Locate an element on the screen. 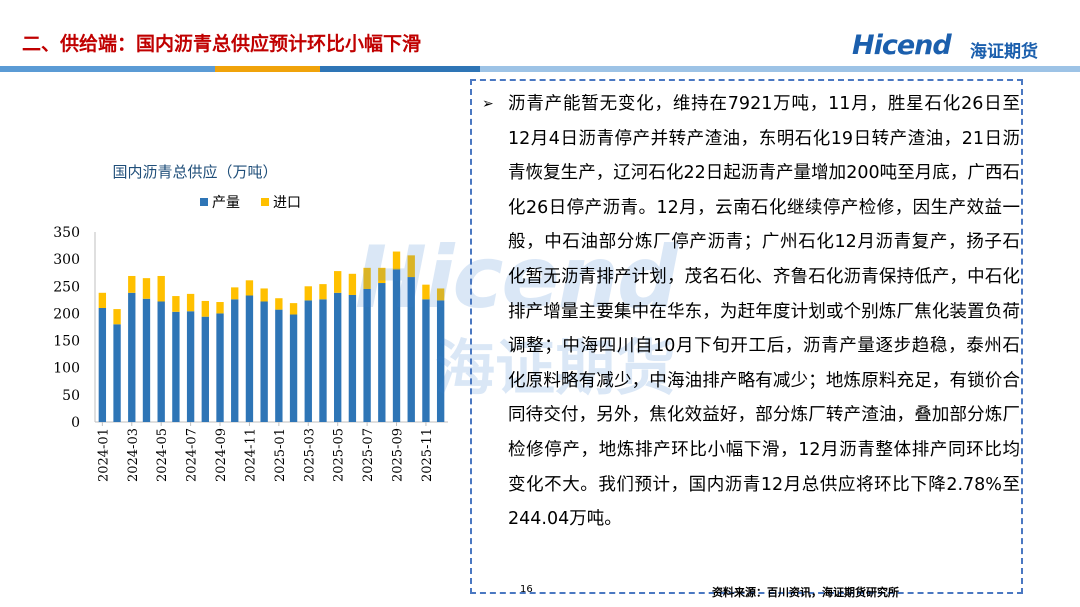  x-tick-label: 2025-01 is located at coordinates (280, 455).